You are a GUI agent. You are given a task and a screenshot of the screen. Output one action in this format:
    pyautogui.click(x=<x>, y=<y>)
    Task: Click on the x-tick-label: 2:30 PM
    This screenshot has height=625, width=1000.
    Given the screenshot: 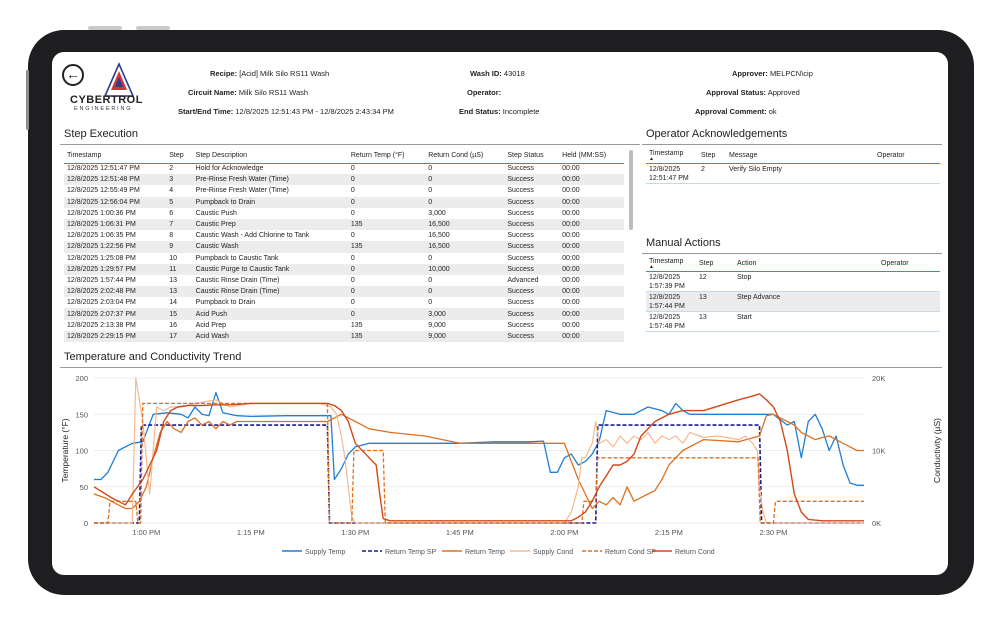 What is the action you would take?
    pyautogui.click(x=773, y=532)
    